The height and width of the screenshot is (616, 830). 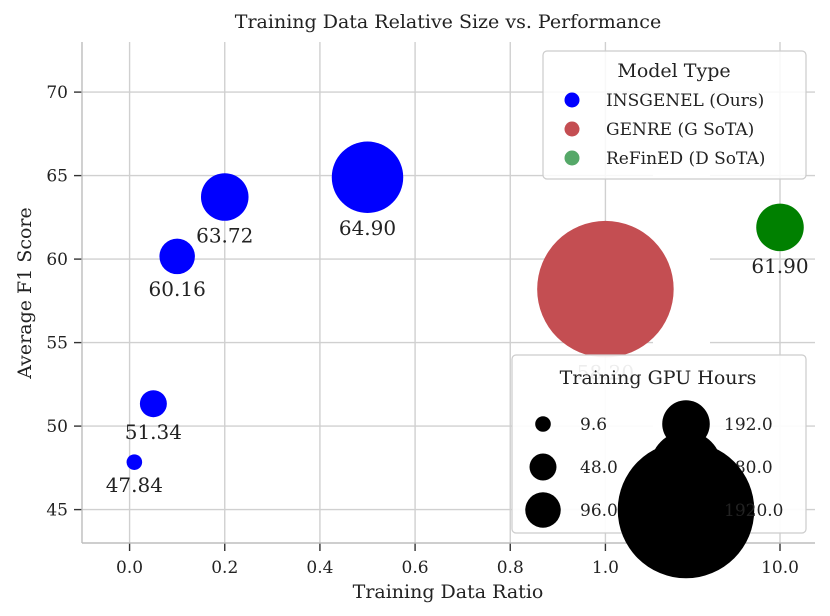 What do you see at coordinates (593, 425) in the screenshot?
I see `legend-label: 9.6` at bounding box center [593, 425].